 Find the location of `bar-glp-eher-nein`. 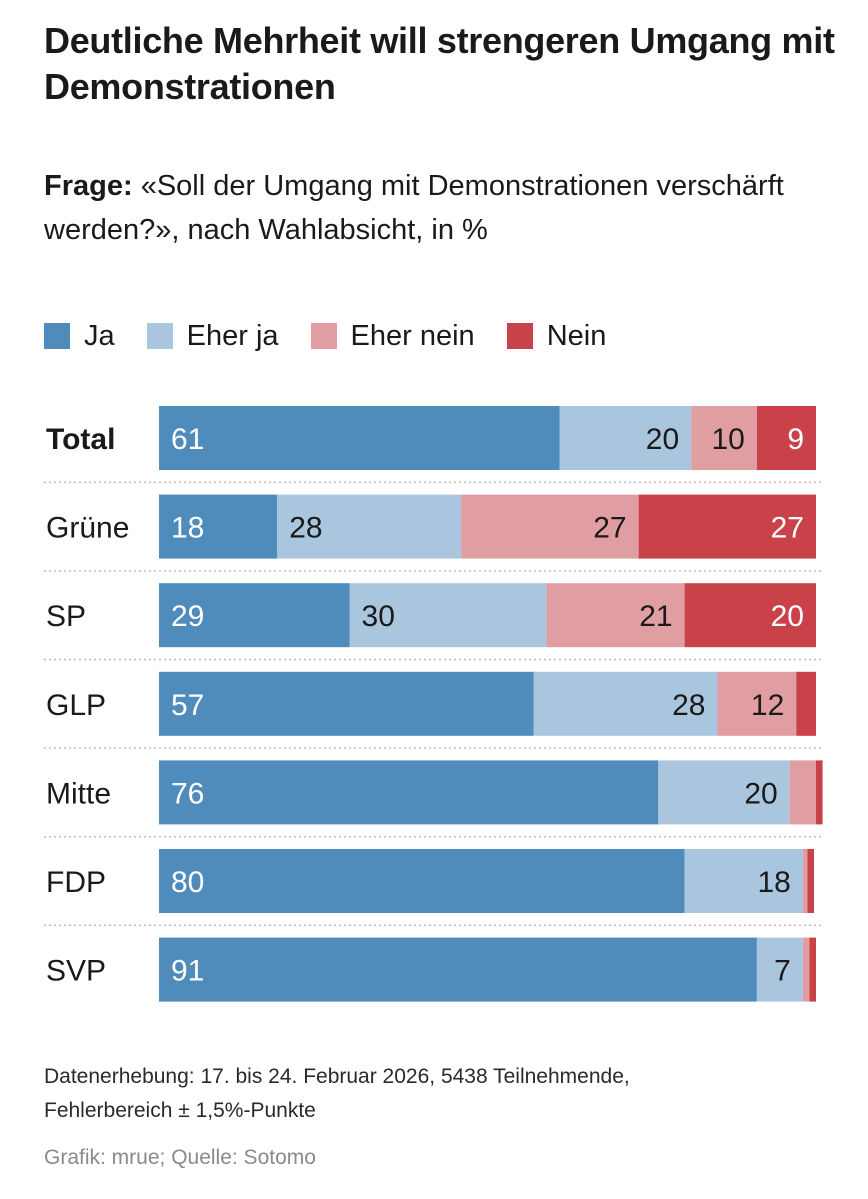

bar-glp-eher-nein is located at coordinates (757, 703).